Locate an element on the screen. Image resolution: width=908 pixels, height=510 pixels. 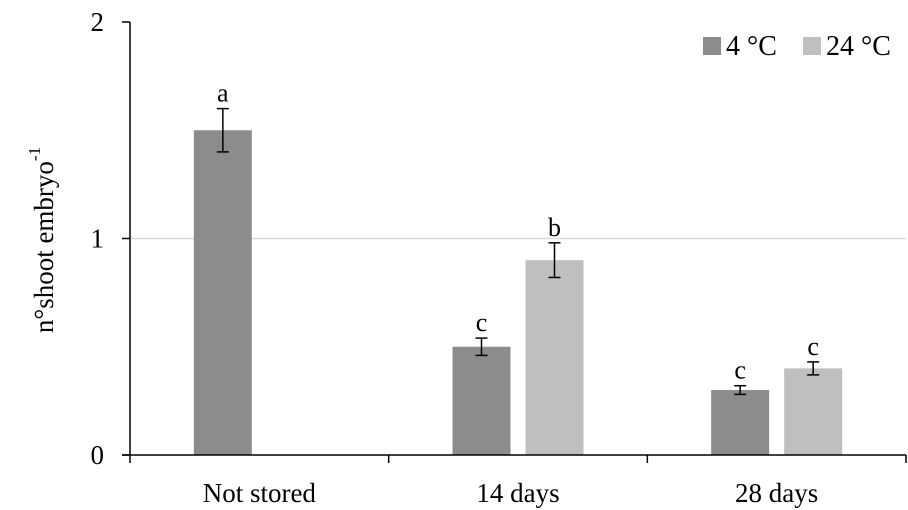
legend-swatch-24c is located at coordinates (812, 46).